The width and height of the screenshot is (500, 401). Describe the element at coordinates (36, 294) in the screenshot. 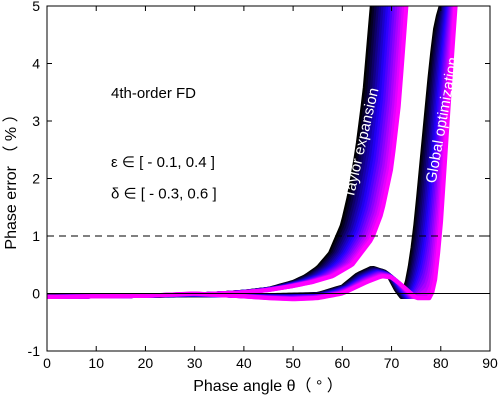

I see `y-tick-label: 0` at that location.